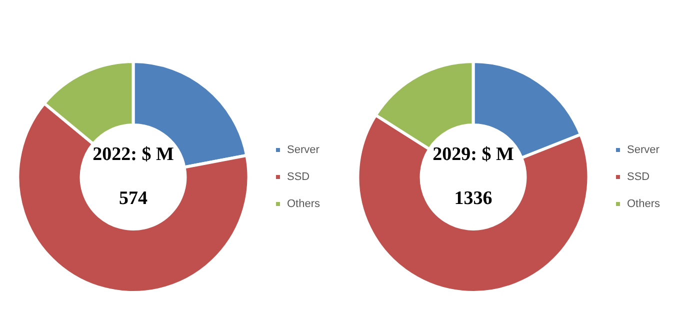  I want to click on text: 2029: $ M, so click(473, 154).